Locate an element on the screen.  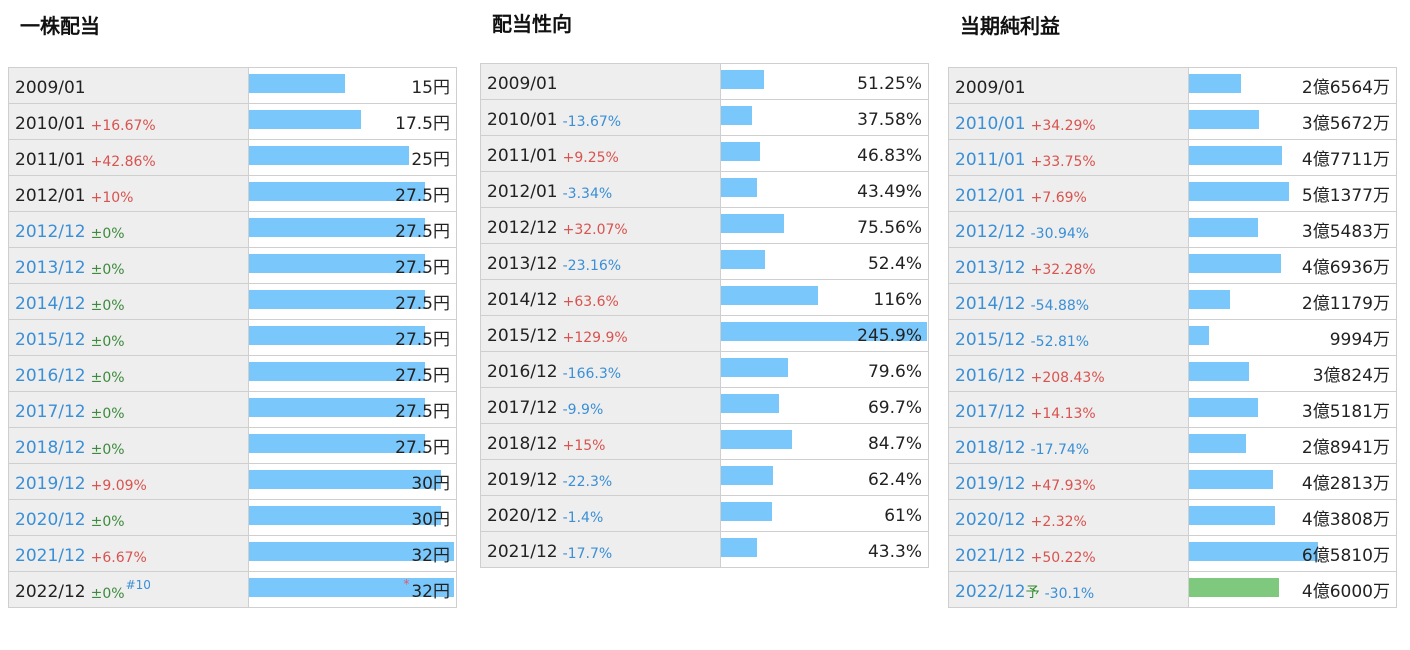
period-label: 2009/01 is located at coordinates (522, 84).